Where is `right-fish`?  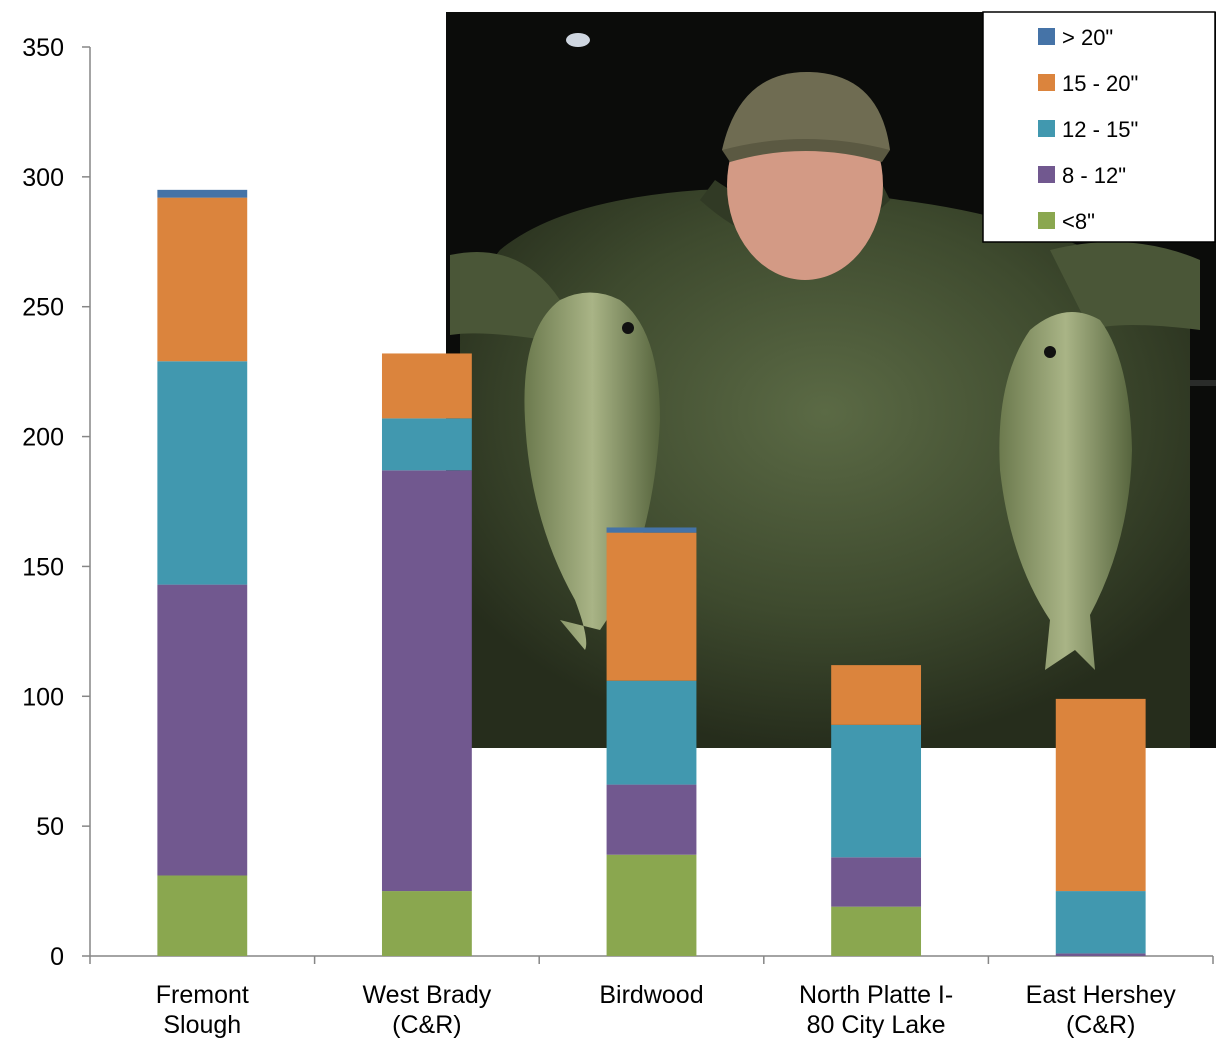
right-fish is located at coordinates (1065, 491).